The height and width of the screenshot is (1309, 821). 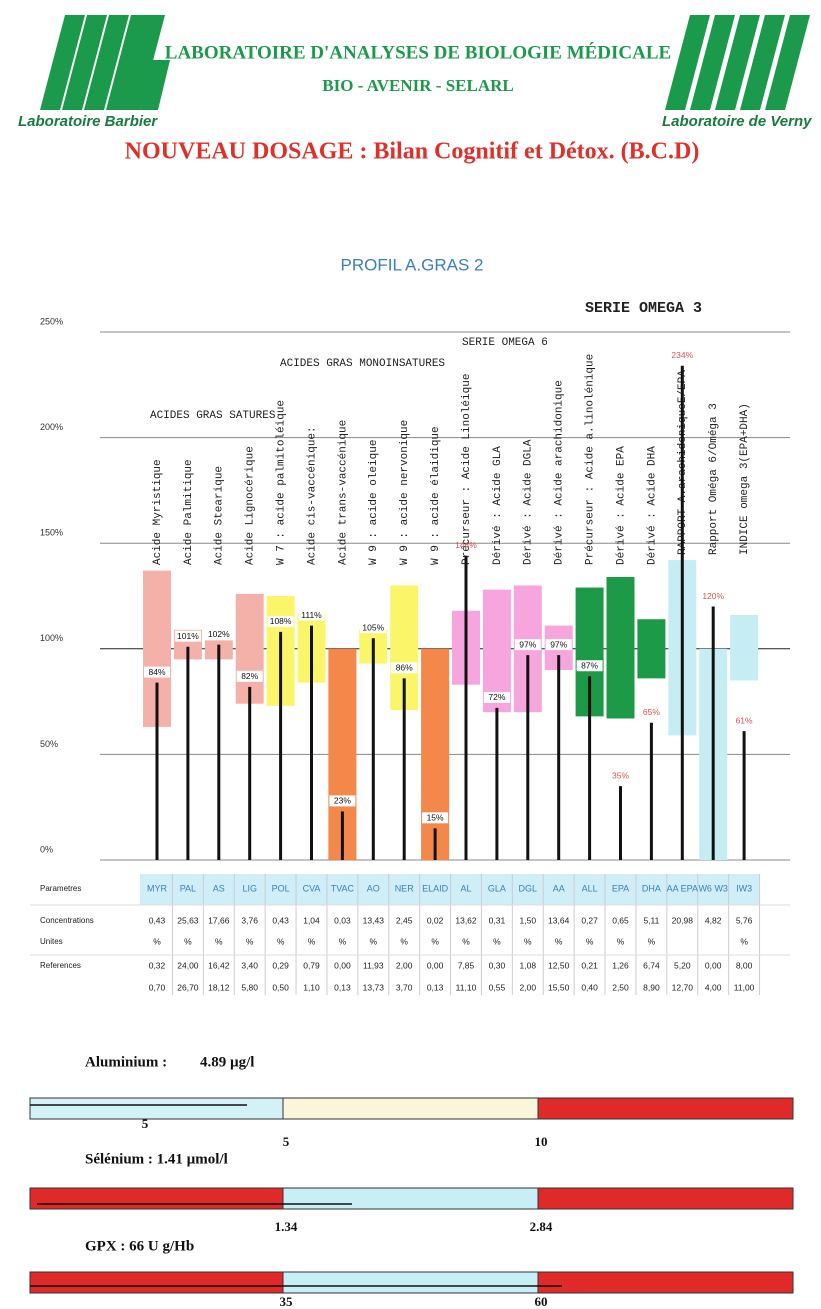 I want to click on concentration: 5,11, so click(x=651, y=920).